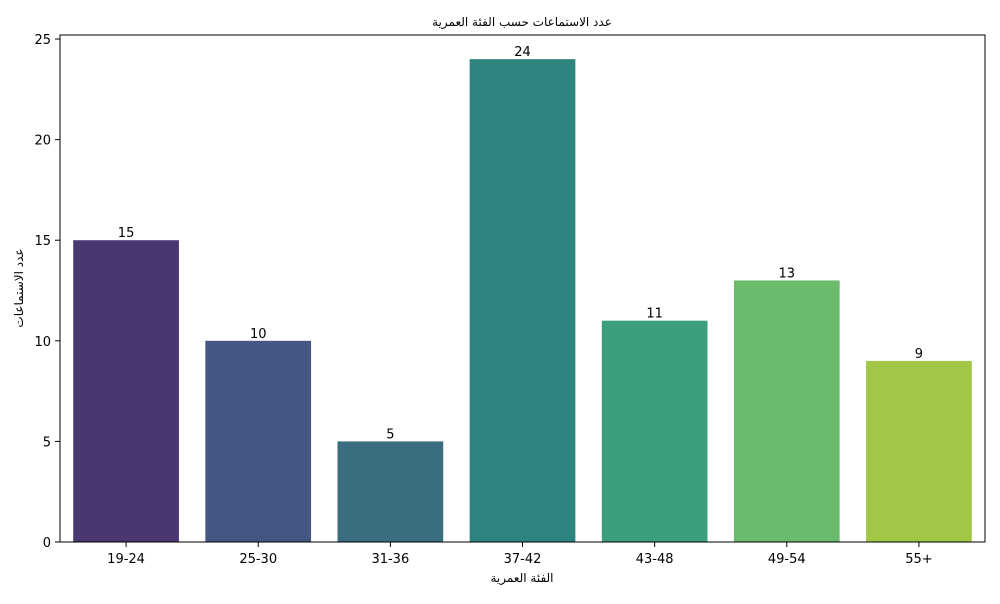  What do you see at coordinates (390, 434) in the screenshot?
I see `data-label-31-36: 5` at bounding box center [390, 434].